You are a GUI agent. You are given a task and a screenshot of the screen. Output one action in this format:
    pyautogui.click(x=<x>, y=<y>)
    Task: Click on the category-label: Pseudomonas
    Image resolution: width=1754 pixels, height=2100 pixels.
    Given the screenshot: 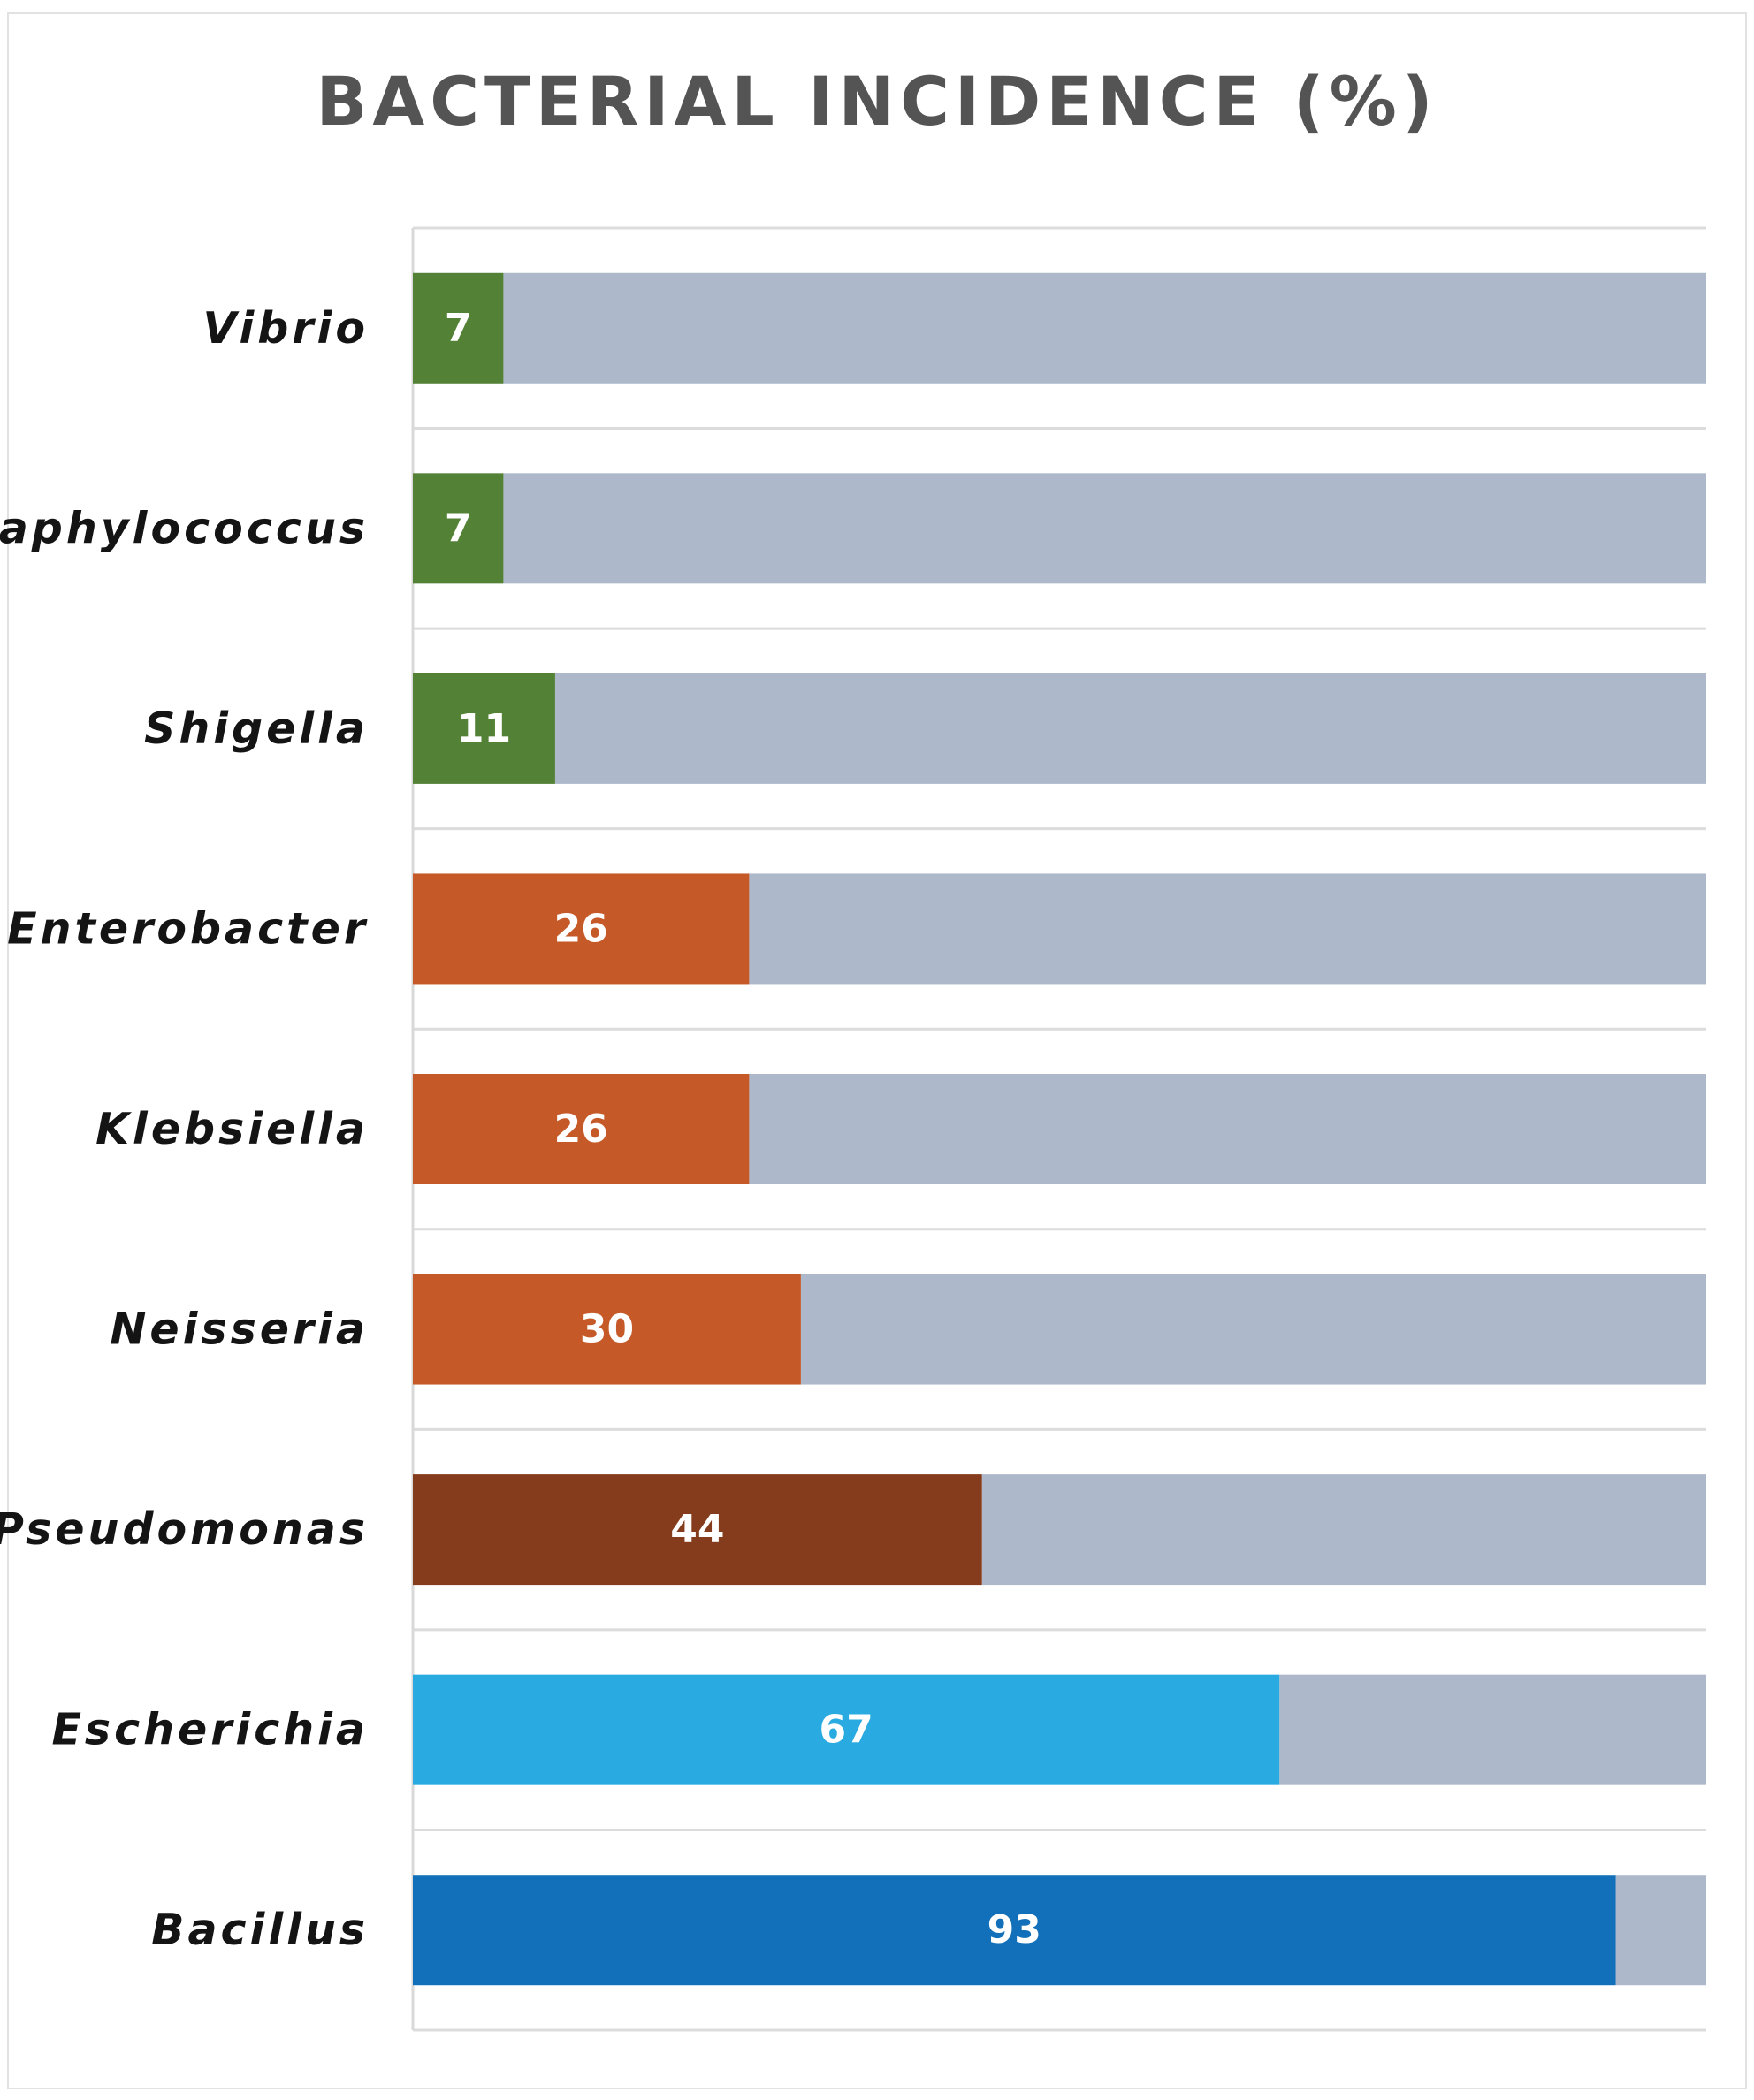 What is the action you would take?
    pyautogui.click(x=184, y=1529)
    